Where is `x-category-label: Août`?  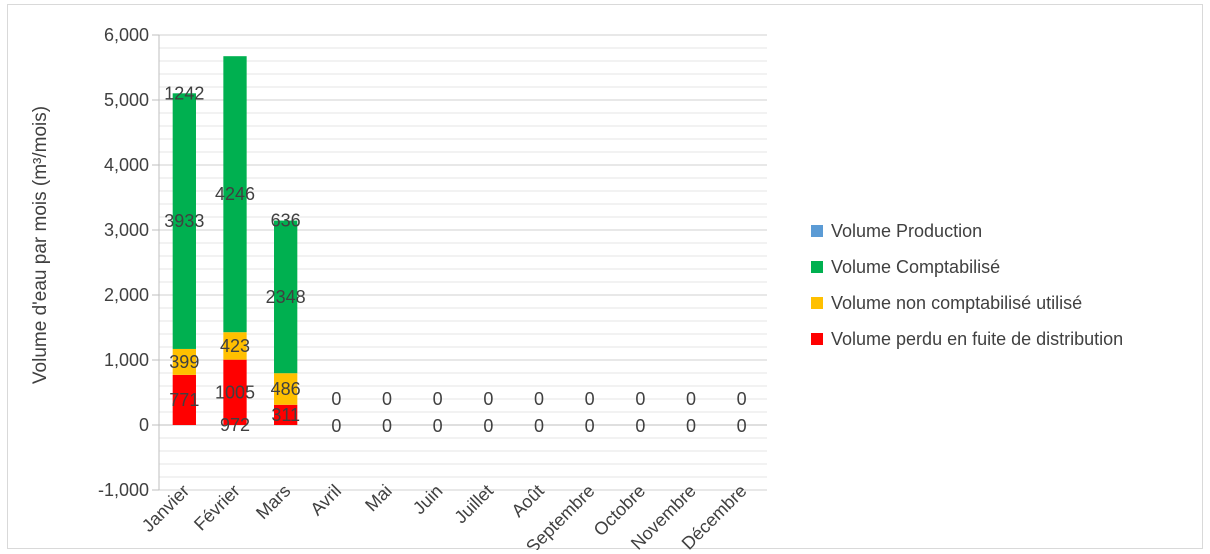
x-category-label: Août is located at coordinates (528, 501).